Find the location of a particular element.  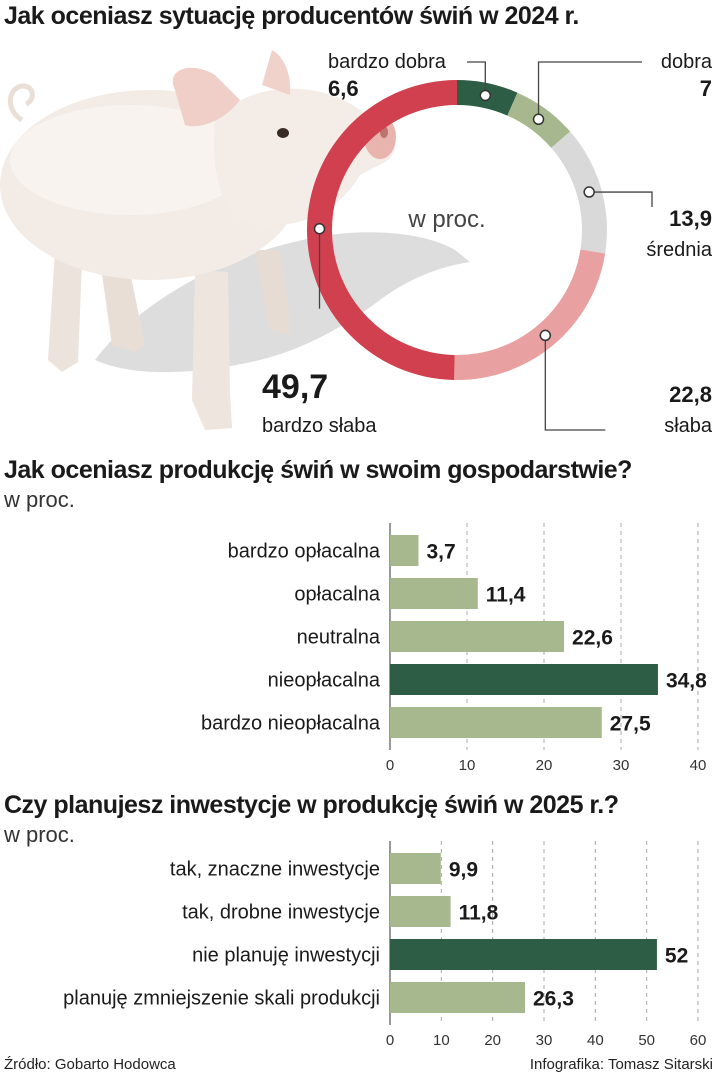

donut-slice-bardzo-słaba is located at coordinates (381, 229).